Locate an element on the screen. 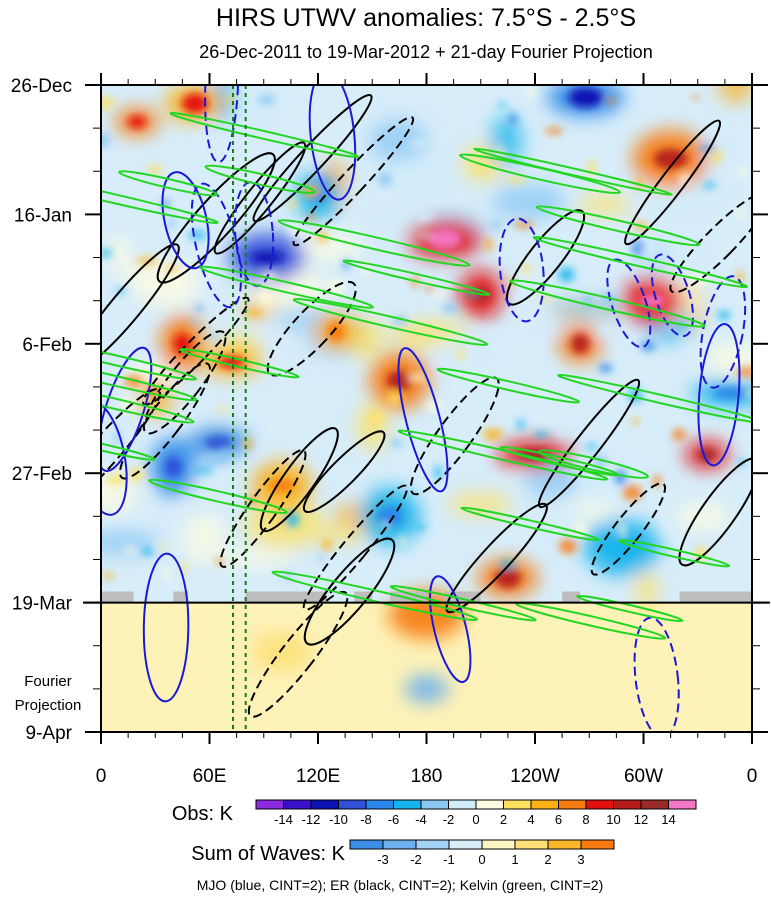  colorbar-tick-label: 12 is located at coordinates (641, 819).